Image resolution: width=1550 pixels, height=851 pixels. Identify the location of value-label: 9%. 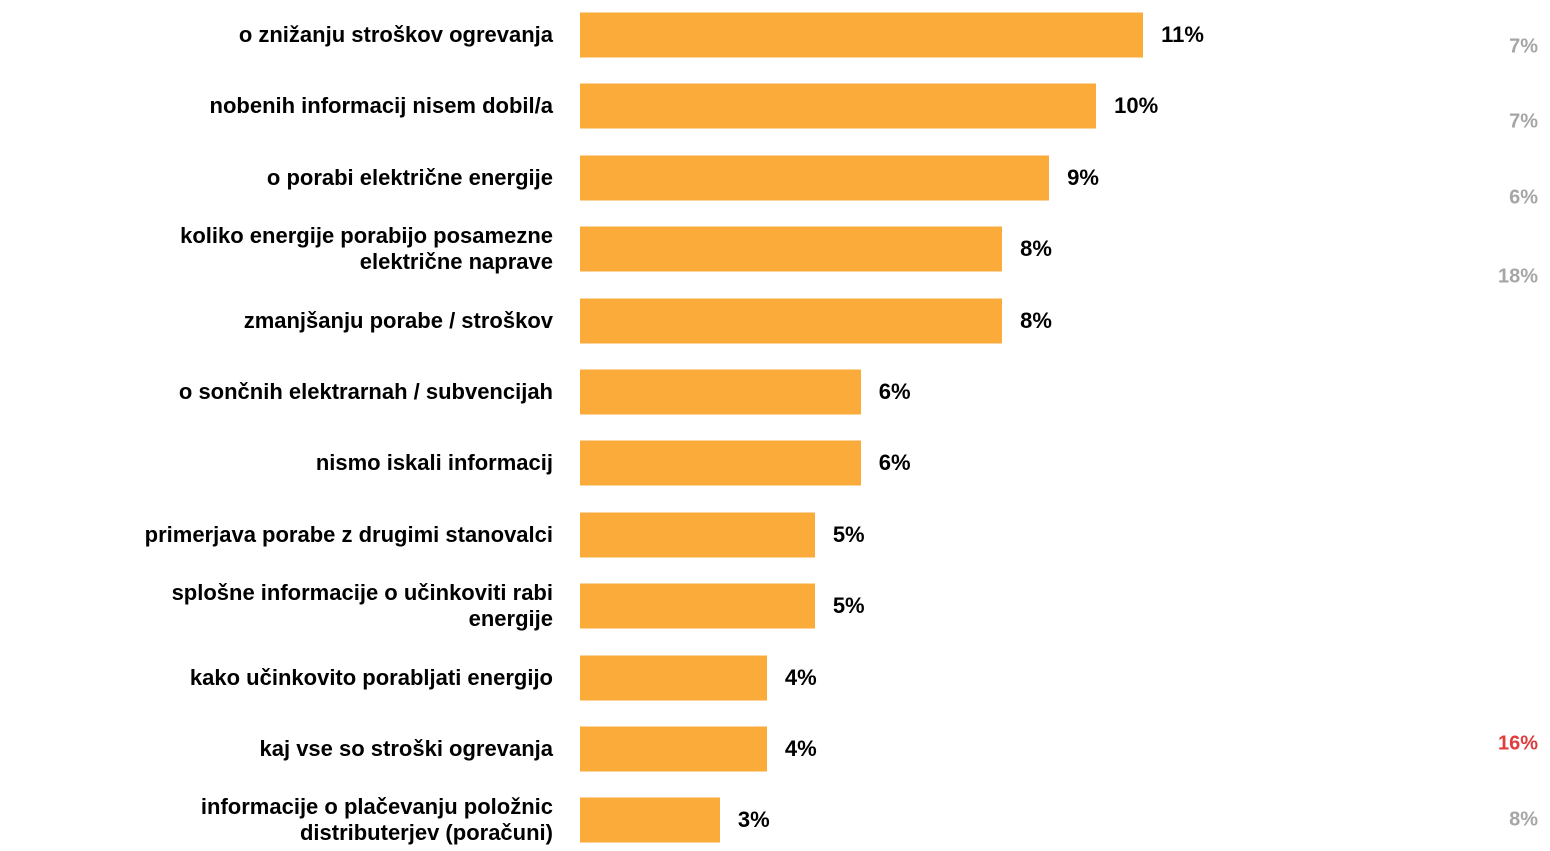
(1083, 177).